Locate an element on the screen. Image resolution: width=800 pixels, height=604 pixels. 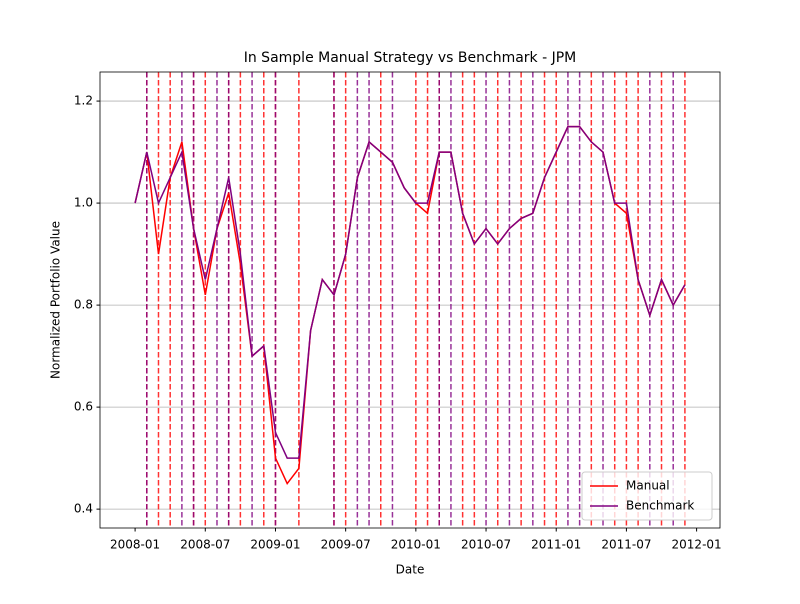
x-axis-label: Date is located at coordinates (410, 570).